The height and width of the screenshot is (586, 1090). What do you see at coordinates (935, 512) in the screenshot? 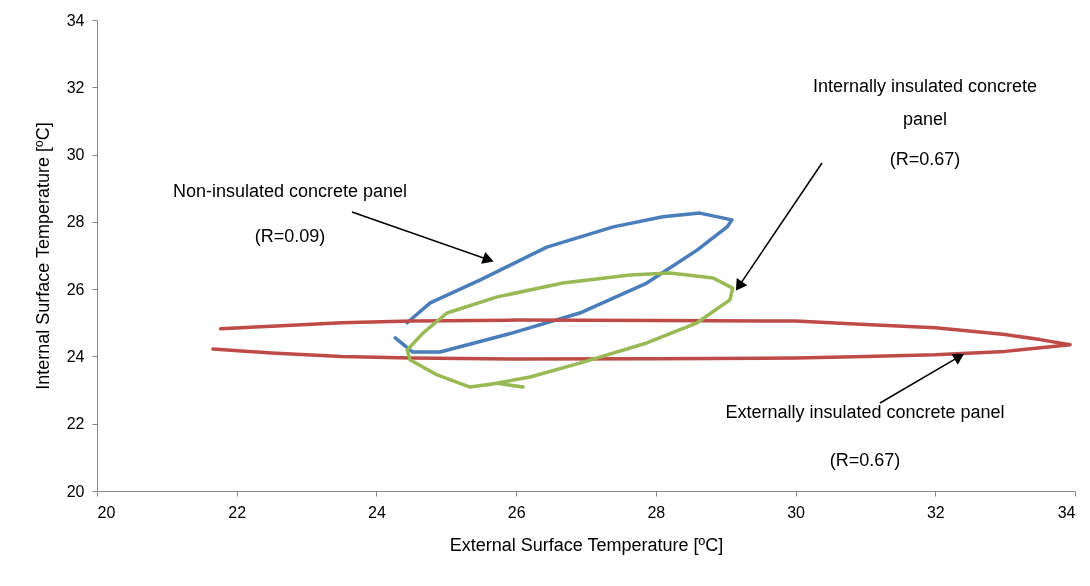
I see `x-tick-label: 32` at bounding box center [935, 512].